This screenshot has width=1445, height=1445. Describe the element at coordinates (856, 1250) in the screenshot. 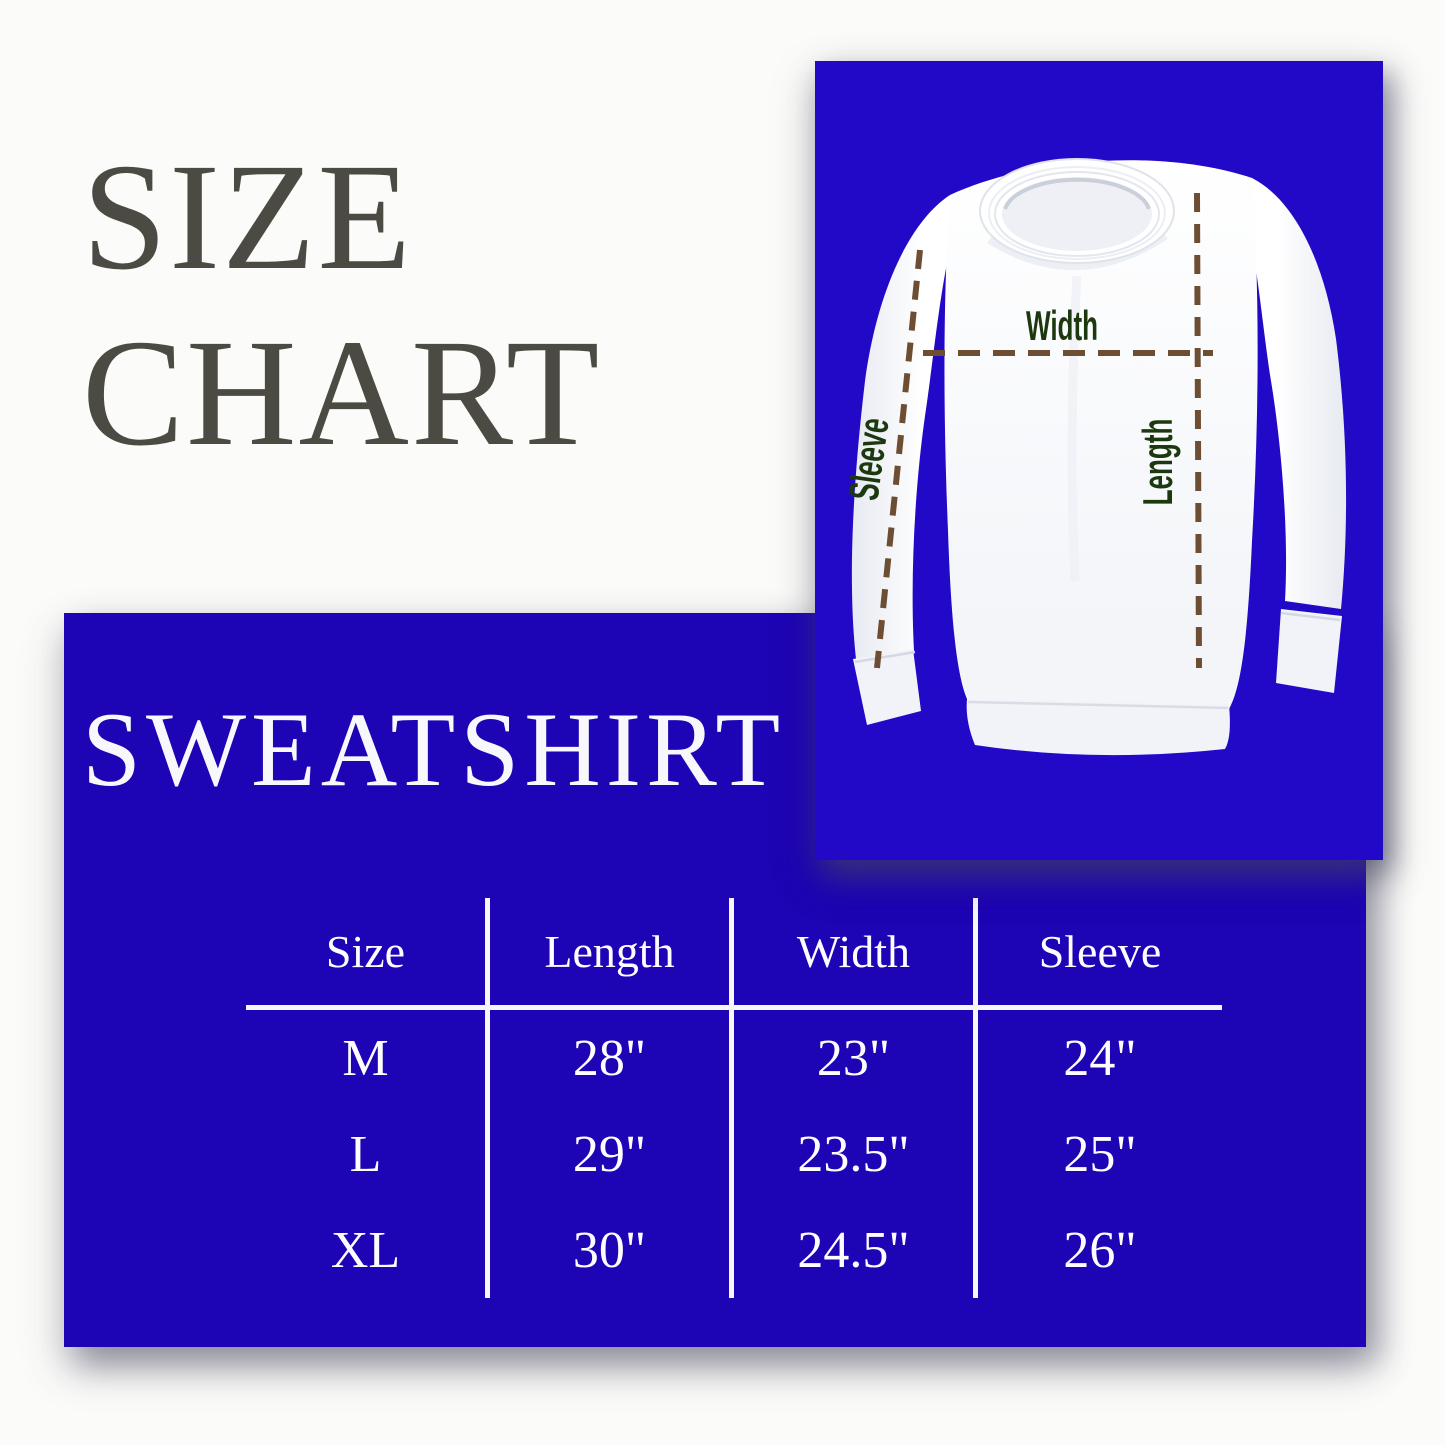

I see `table-cell-width-xl: 24.5"` at that location.